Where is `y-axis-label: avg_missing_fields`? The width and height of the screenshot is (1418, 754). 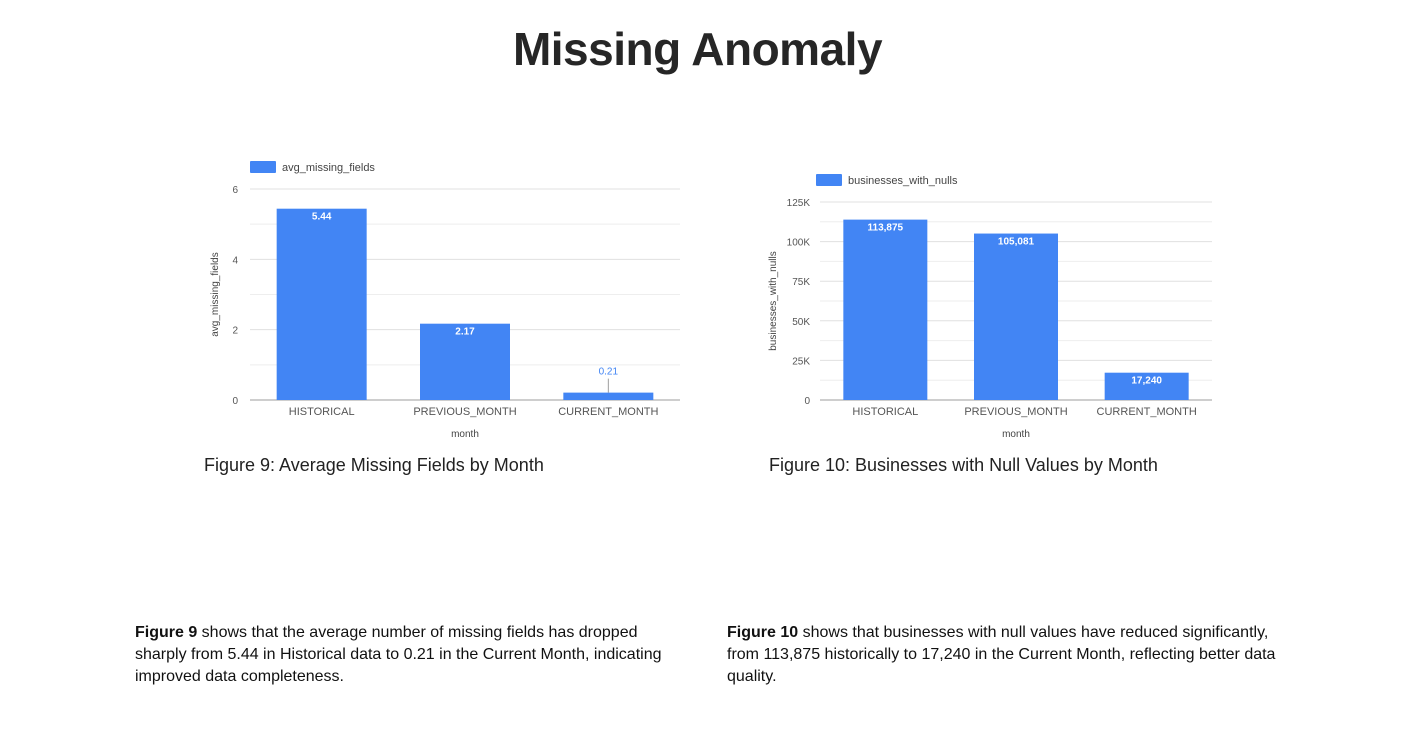
y-axis-label: avg_missing_fields is located at coordinates (215, 294).